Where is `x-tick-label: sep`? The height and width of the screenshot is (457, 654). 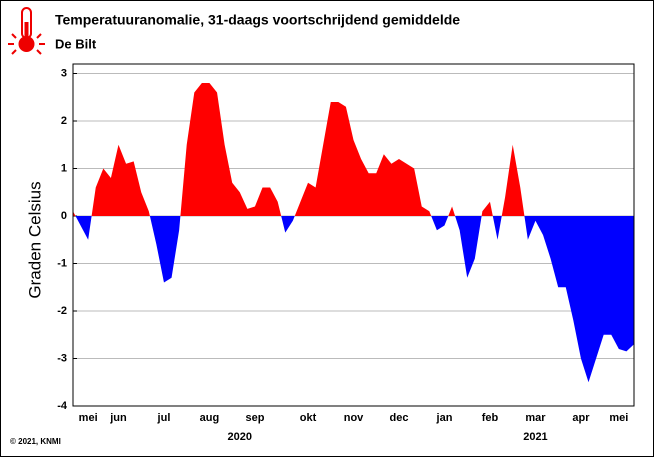
x-tick-label: sep is located at coordinates (254, 418).